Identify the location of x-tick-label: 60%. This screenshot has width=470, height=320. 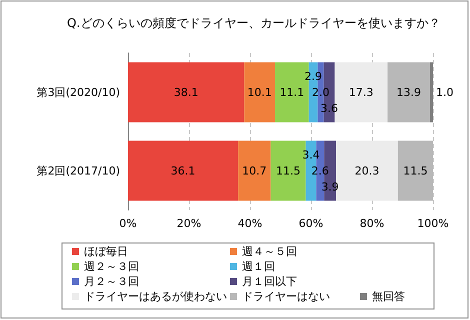
(311, 223).